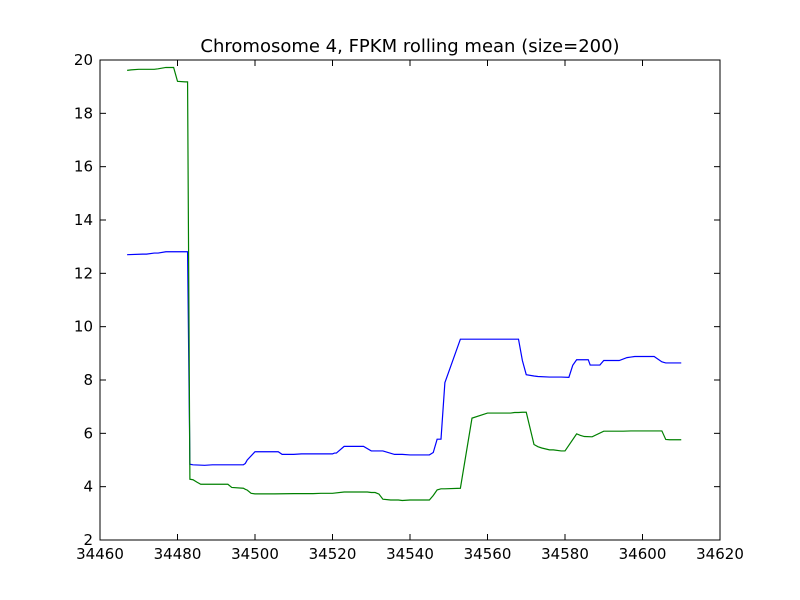  What do you see at coordinates (88, 380) in the screenshot?
I see `y-tick-label: 8` at bounding box center [88, 380].